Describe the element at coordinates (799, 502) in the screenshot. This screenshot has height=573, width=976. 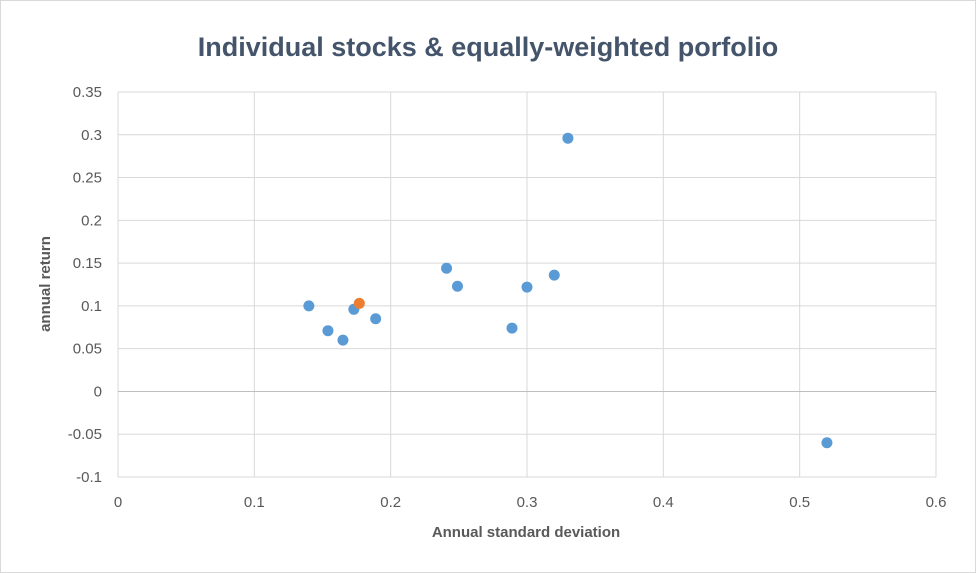
I see `x-tick-label: 0.5` at that location.